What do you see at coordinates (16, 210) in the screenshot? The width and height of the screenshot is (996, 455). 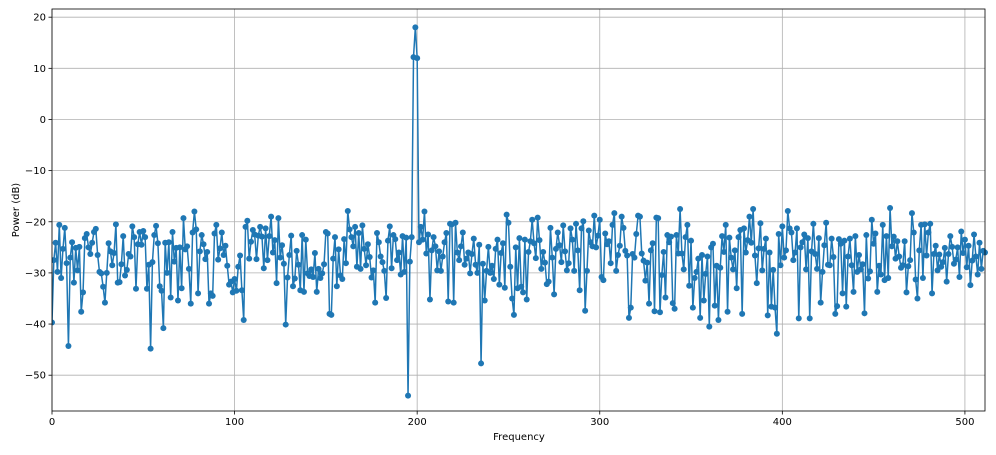 I see `y-axis-label: Power (dB)` at bounding box center [16, 210].